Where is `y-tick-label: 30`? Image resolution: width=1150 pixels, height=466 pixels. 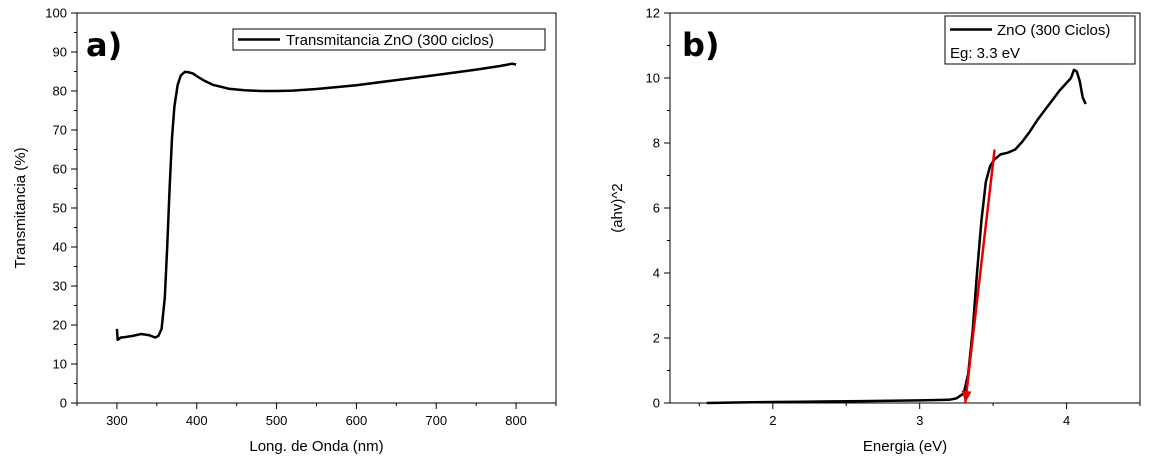 y-tick-label: 30 is located at coordinates (60, 286).